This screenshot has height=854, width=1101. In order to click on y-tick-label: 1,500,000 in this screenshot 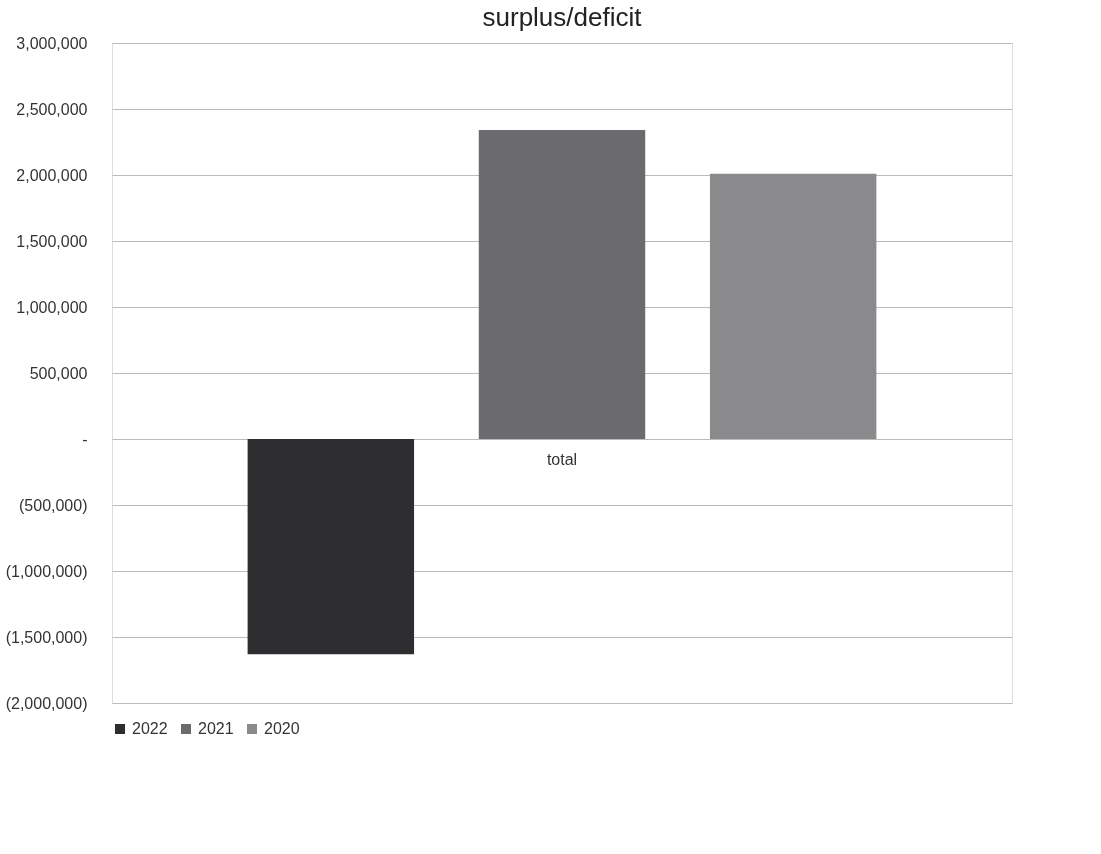, I will do `click(52, 241)`.